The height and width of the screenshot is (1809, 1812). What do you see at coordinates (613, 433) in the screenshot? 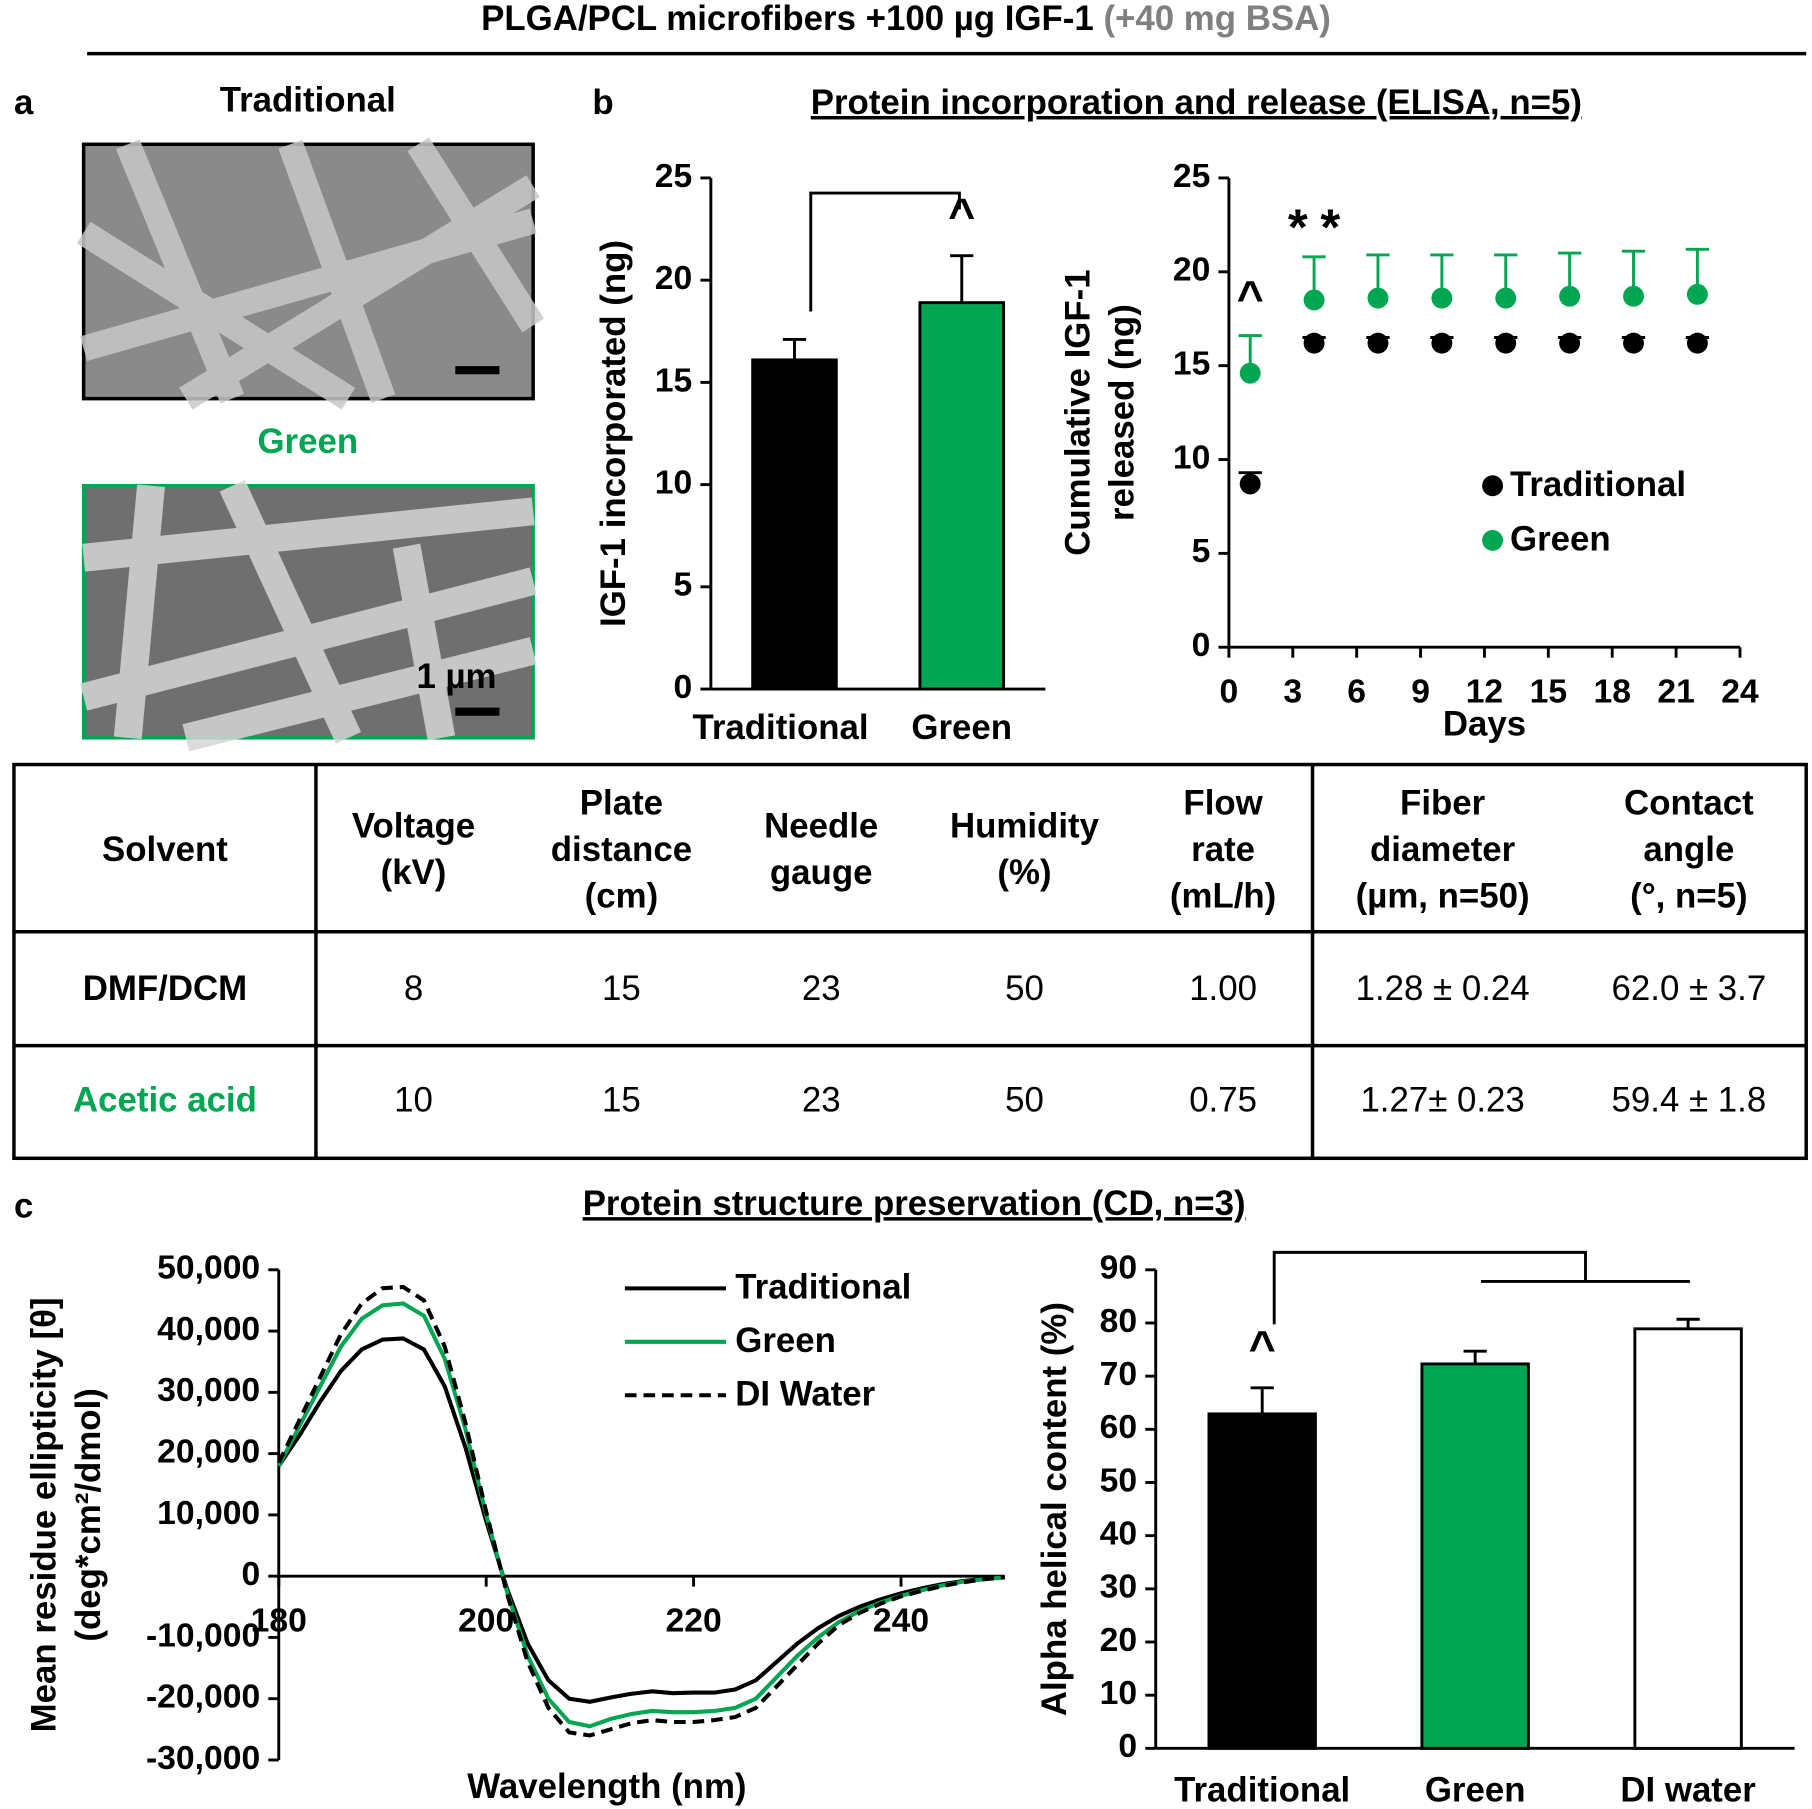
I see `y-axis-label: IGF-1 incorporated (ng)` at bounding box center [613, 433].